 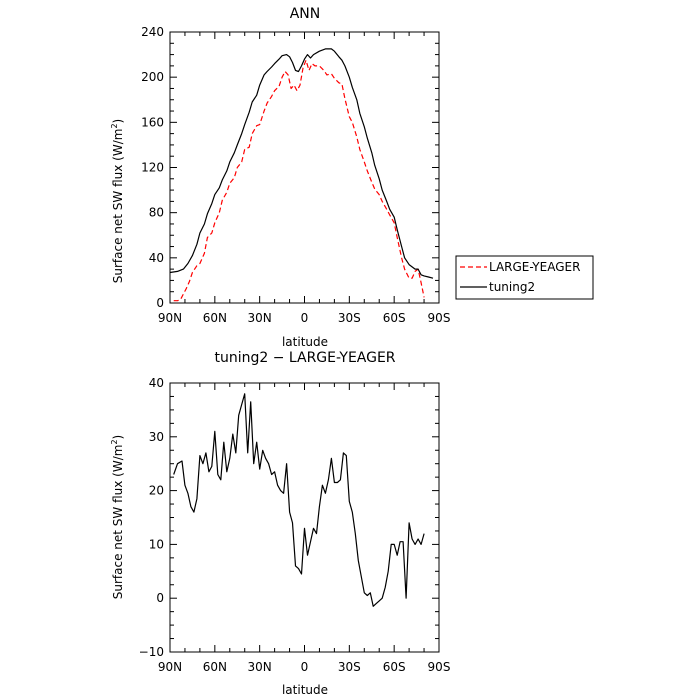 I want to click on top-ytick-label: 200, so click(x=152, y=77).